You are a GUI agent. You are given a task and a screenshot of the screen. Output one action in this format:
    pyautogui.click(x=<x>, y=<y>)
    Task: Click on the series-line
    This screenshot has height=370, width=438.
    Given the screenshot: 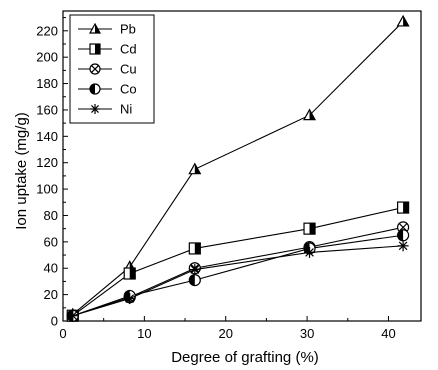 What is the action you would take?
    pyautogui.click(x=238, y=281)
    